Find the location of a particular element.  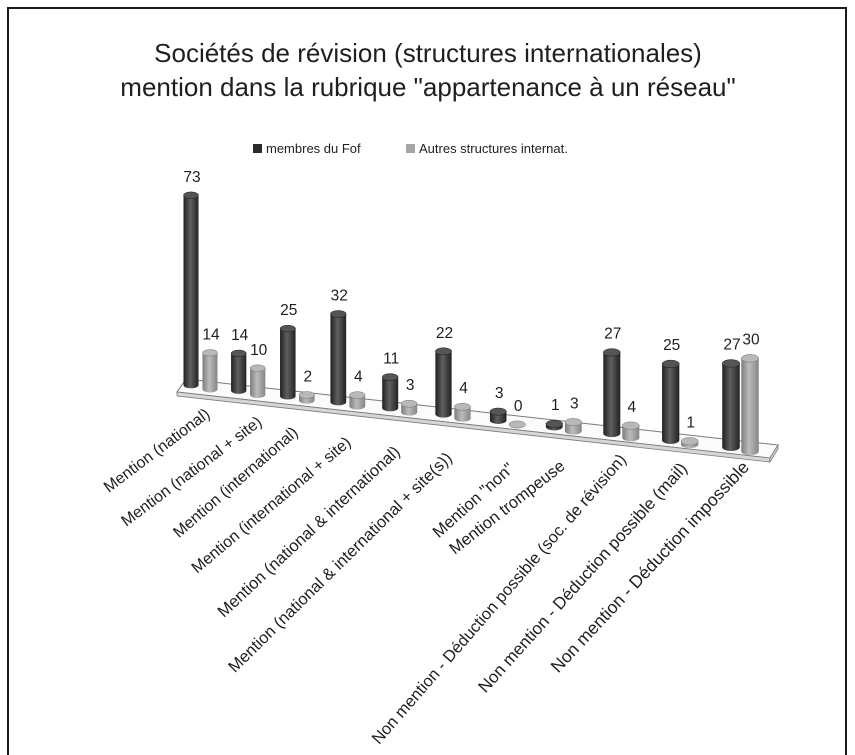

data-label: 10 is located at coordinates (259, 350).